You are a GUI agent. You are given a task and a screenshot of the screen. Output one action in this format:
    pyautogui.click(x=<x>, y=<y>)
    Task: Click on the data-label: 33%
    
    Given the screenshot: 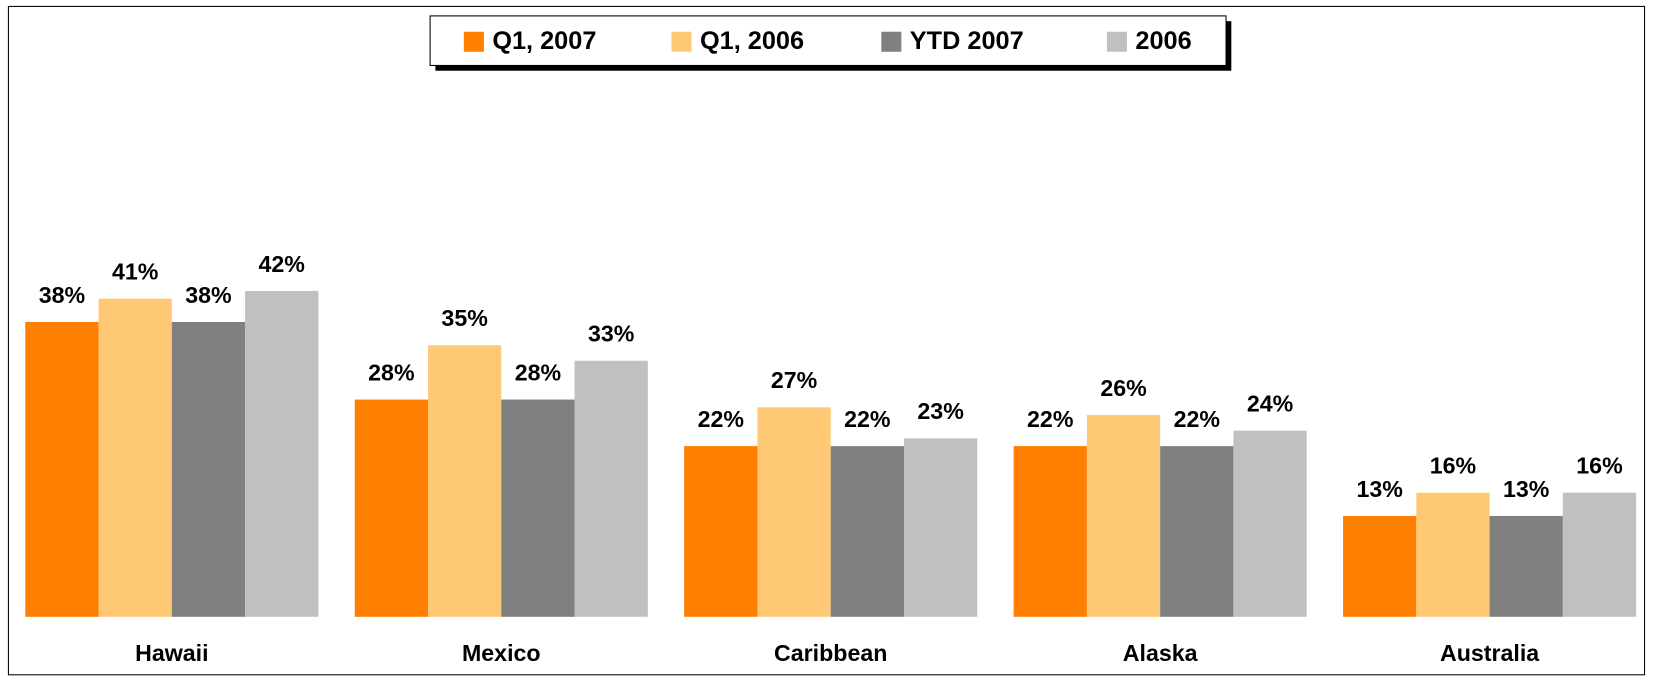 What is the action you would take?
    pyautogui.click(x=611, y=334)
    